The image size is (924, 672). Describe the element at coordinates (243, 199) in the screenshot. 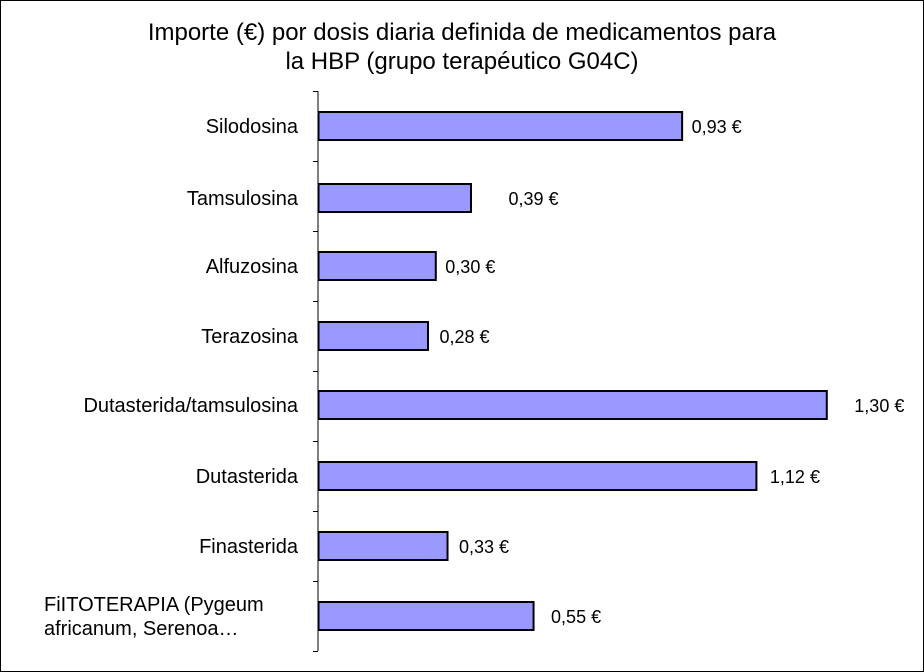

I see `category-label: Tamsulosina` at that location.